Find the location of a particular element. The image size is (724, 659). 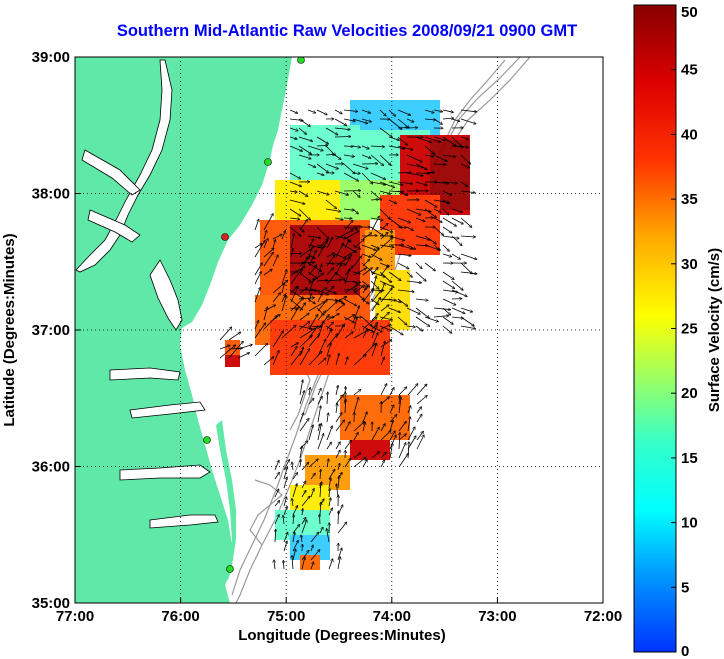

y-tick-label: 38:00 is located at coordinates (51, 194).